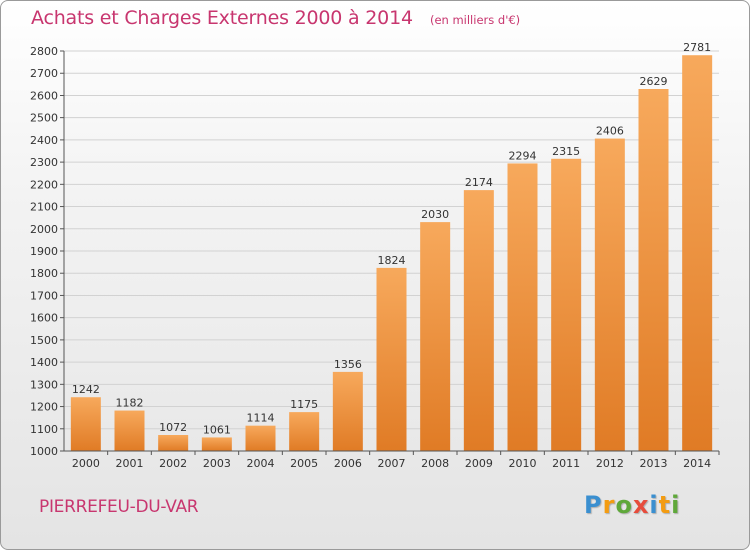  I want to click on y-tick-label: 2100, so click(44, 207).